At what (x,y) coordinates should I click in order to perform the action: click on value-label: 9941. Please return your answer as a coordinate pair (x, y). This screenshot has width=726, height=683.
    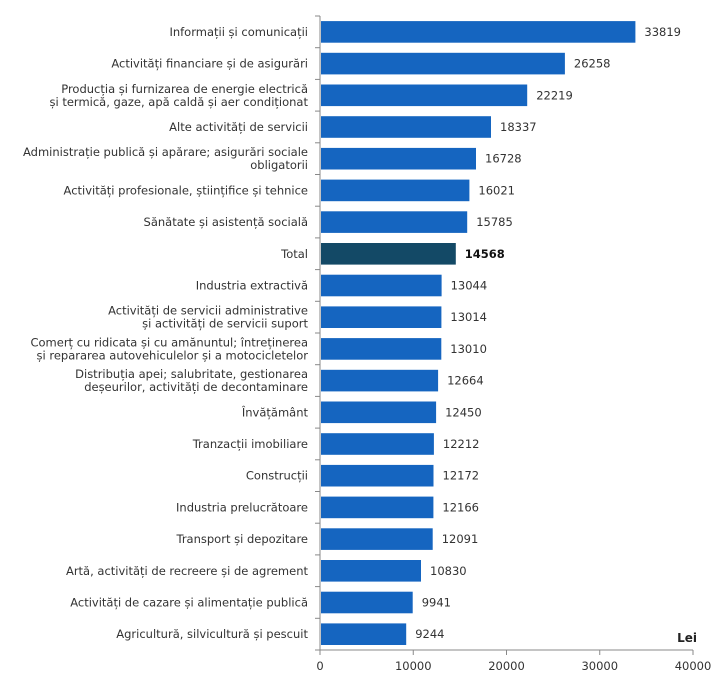
    Looking at the image, I should click on (436, 602).